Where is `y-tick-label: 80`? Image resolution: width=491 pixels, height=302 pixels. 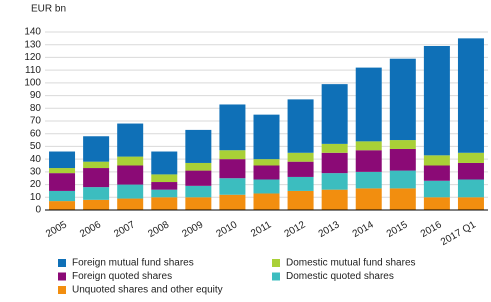
y-tick-label: 80 is located at coordinates (36, 108).